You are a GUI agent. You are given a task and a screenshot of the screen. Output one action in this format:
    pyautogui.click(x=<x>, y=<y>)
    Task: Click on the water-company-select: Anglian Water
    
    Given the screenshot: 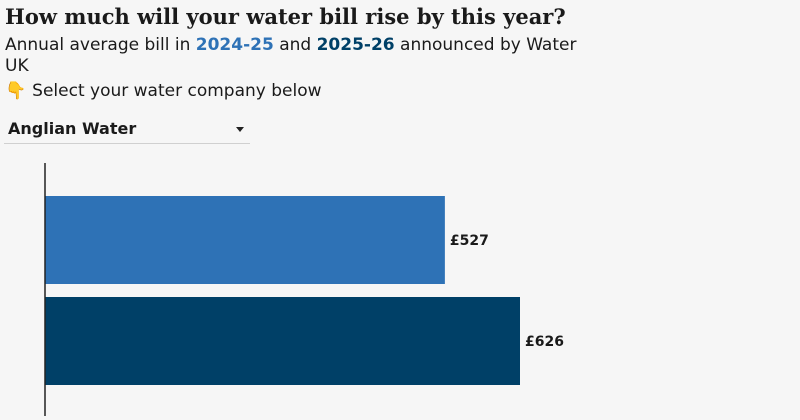 What is the action you would take?
    pyautogui.click(x=127, y=129)
    